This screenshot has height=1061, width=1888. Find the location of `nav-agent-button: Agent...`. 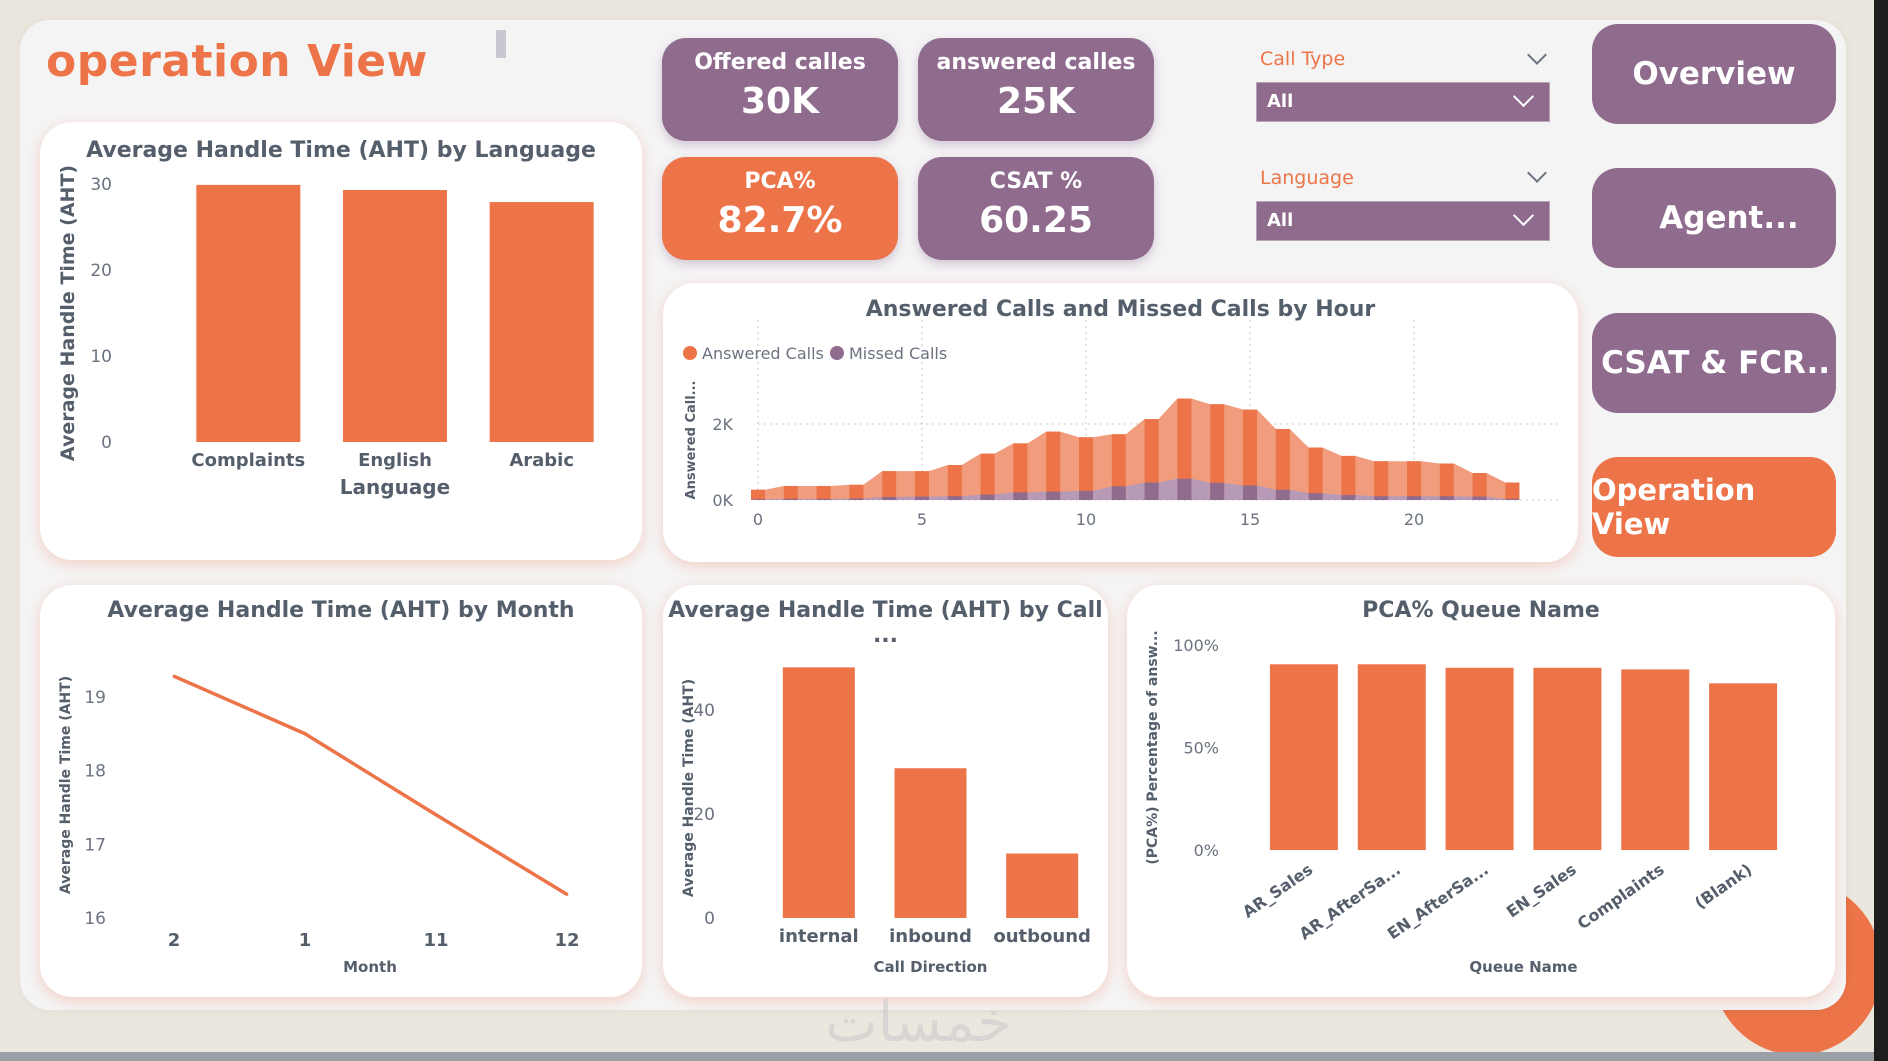

nav-agent-button: Agent... is located at coordinates (1714, 218).